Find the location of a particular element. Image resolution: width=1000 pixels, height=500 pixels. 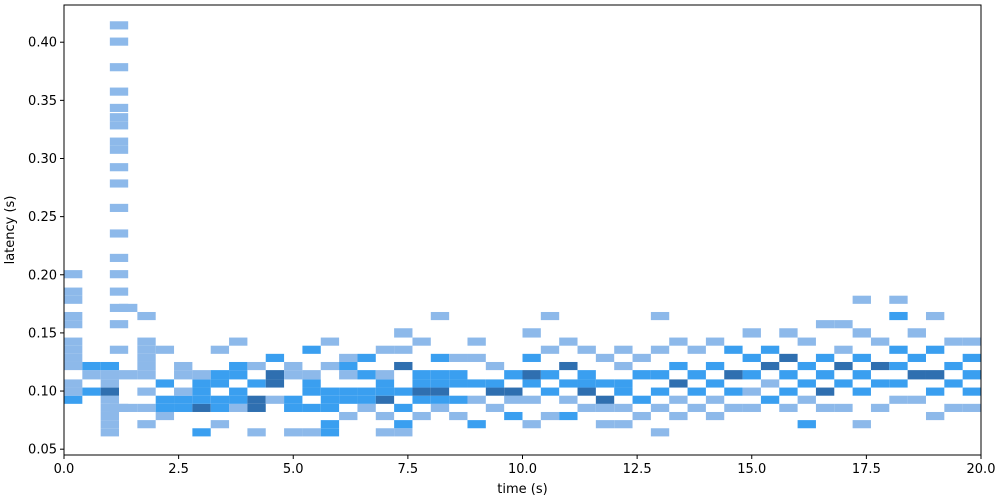

x-tick-label: 2.5 is located at coordinates (178, 469).